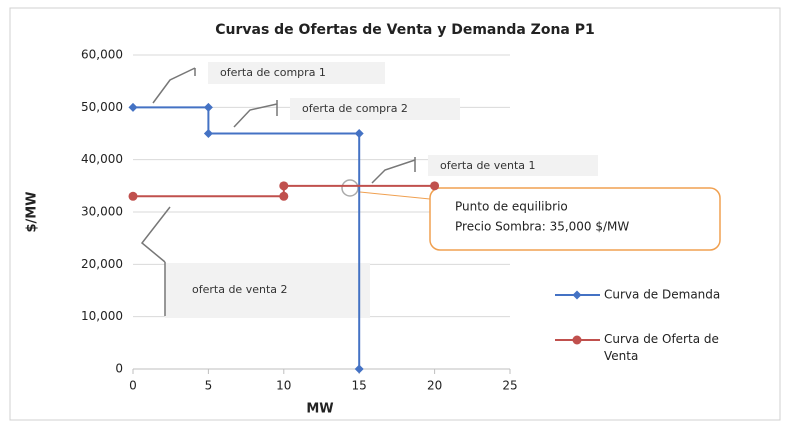  Describe the element at coordinates (102, 159) in the screenshot. I see `y-tick-label: 40,000` at that location.